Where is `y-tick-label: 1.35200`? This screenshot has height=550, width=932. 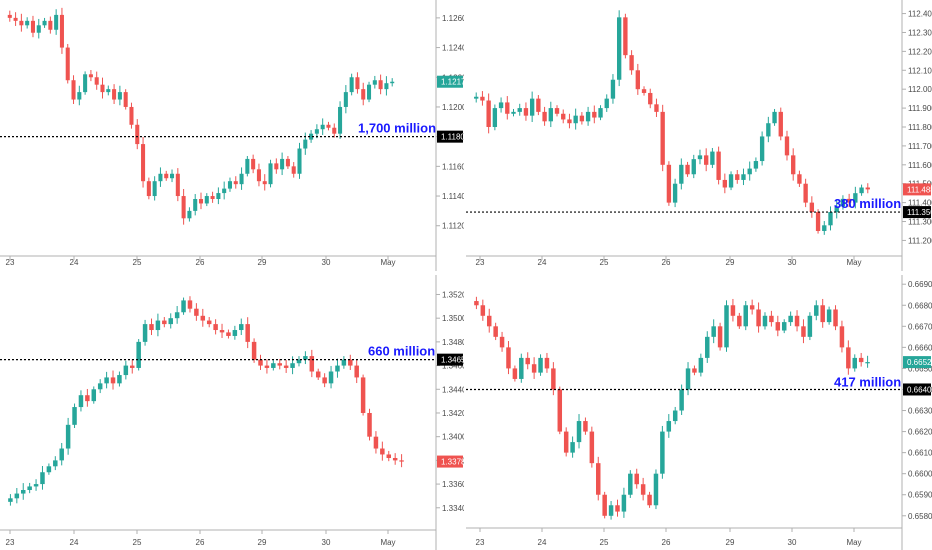 y-tick-label: 1.35200 is located at coordinates (453, 294).